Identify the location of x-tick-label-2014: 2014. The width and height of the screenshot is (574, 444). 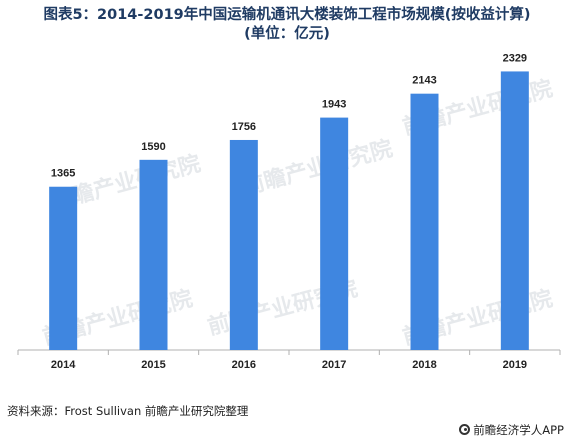
(63, 365).